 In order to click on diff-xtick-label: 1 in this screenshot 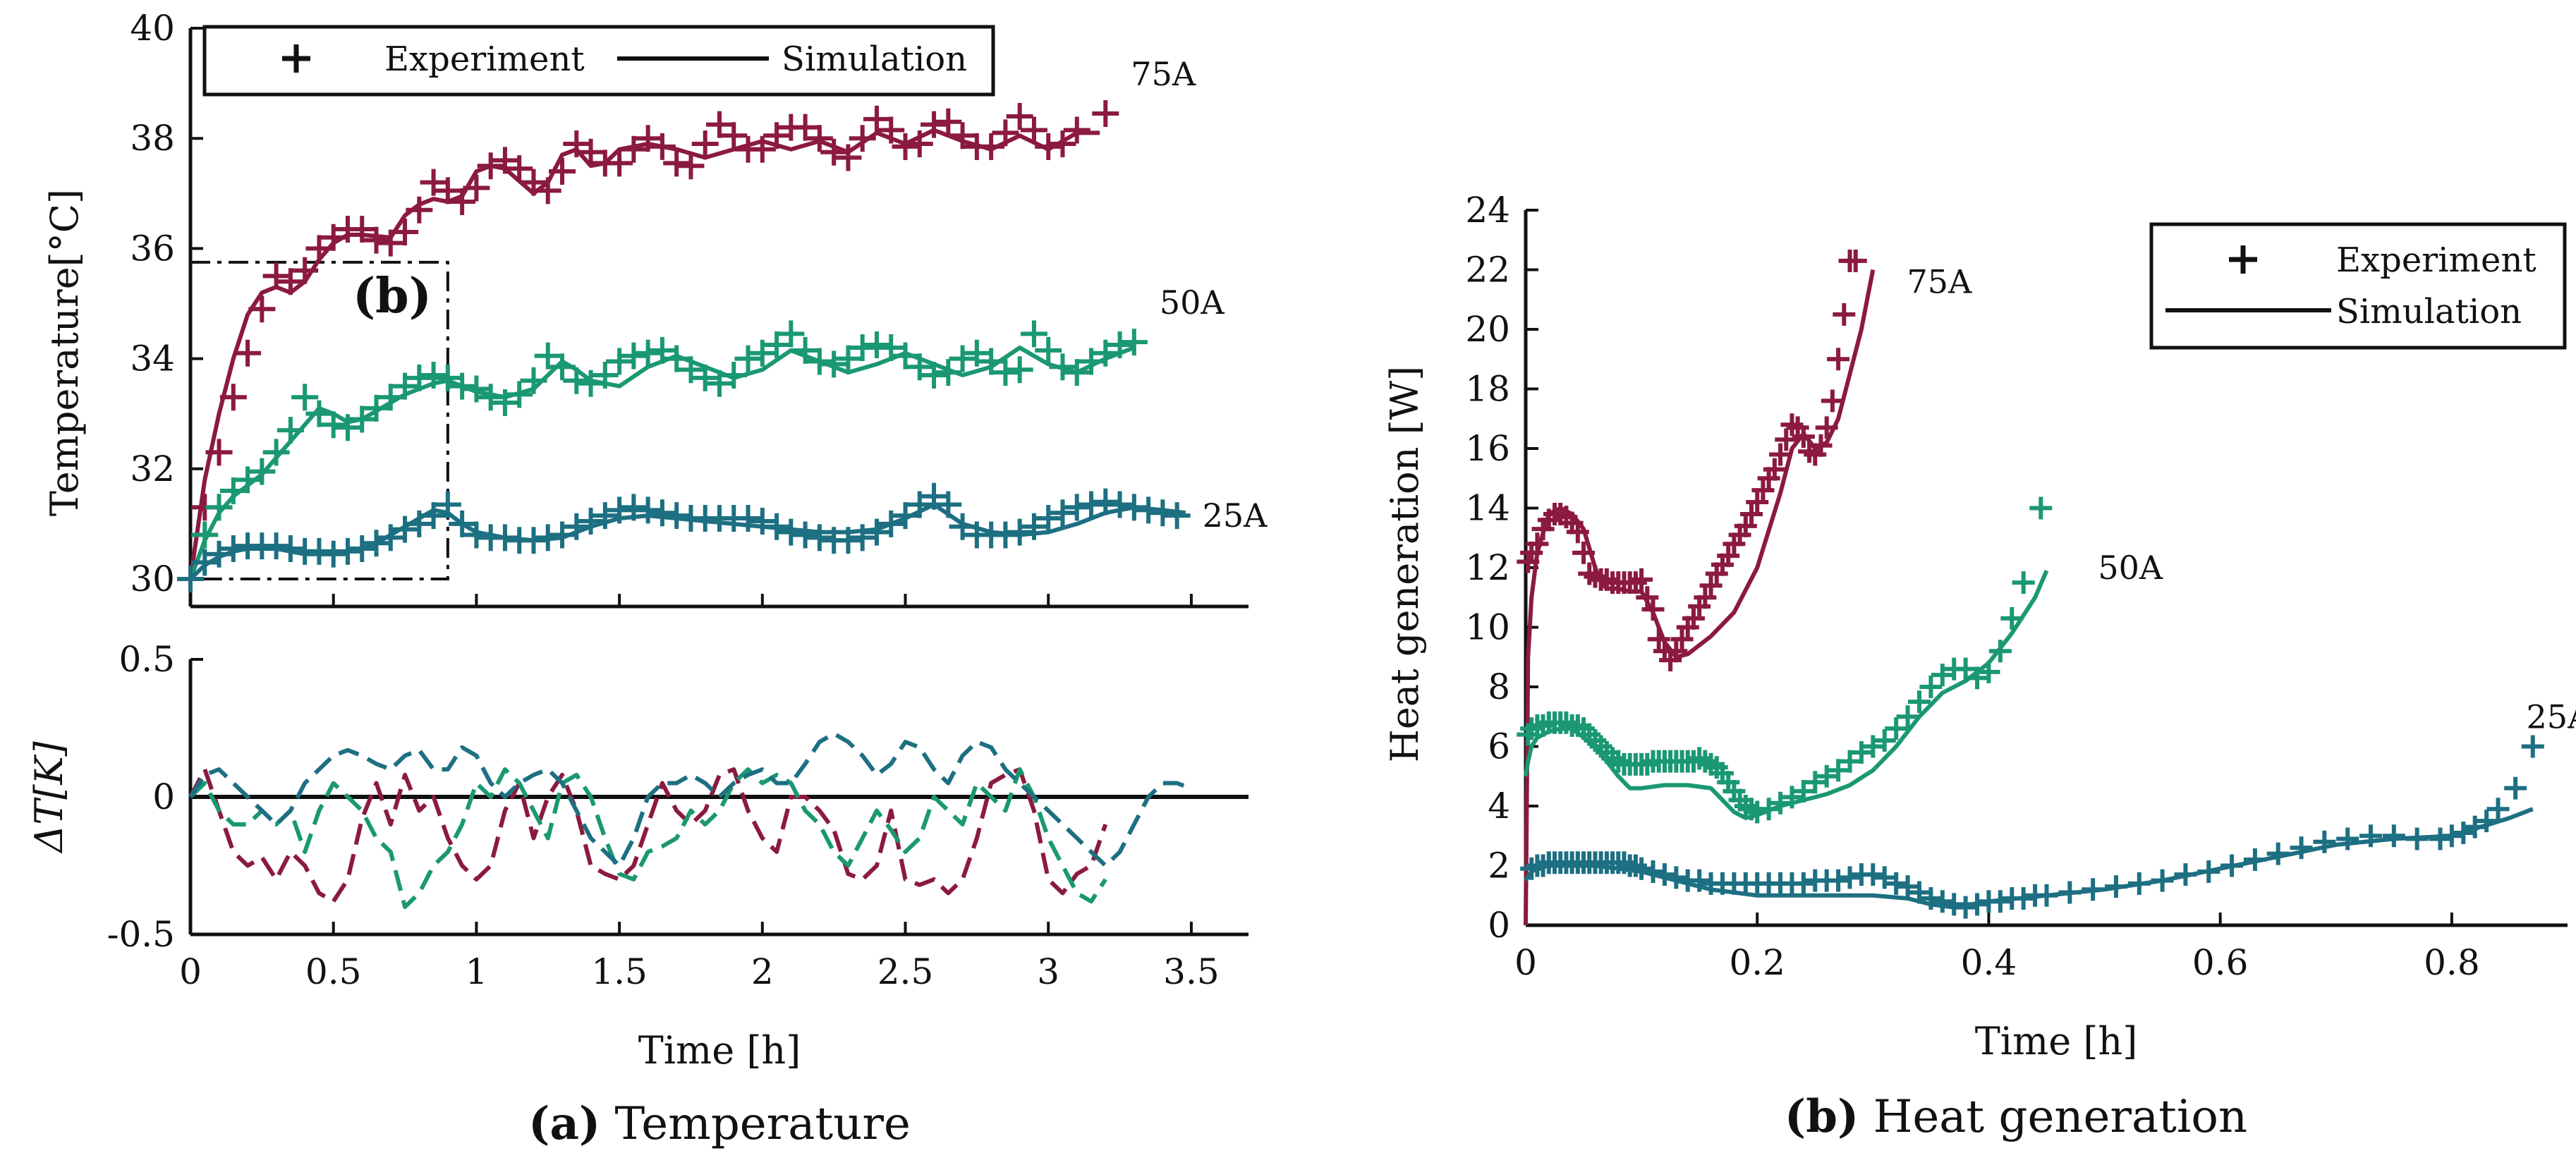, I will do `click(476, 971)`.